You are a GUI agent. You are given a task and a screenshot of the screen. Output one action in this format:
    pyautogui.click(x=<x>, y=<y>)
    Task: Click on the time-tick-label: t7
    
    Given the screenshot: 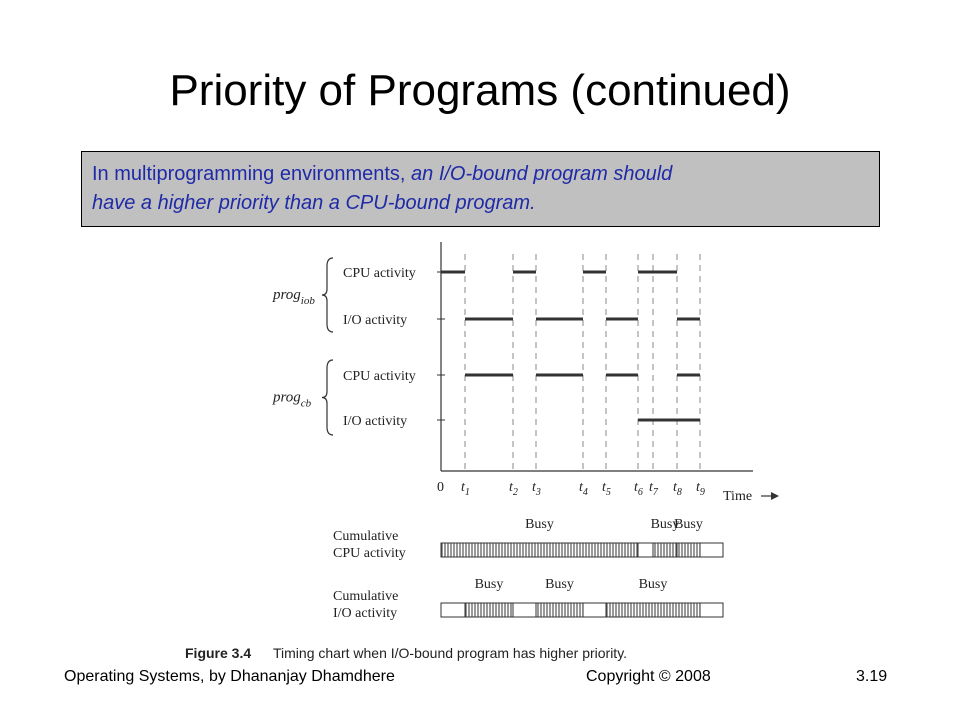 What is the action you would take?
    pyautogui.click(x=654, y=489)
    